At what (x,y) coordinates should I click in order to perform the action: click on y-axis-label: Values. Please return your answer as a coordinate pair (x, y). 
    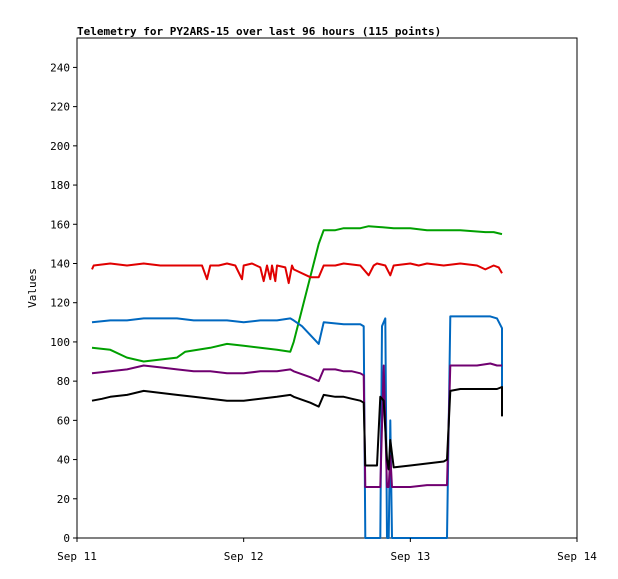
    Looking at the image, I should click on (32, 288).